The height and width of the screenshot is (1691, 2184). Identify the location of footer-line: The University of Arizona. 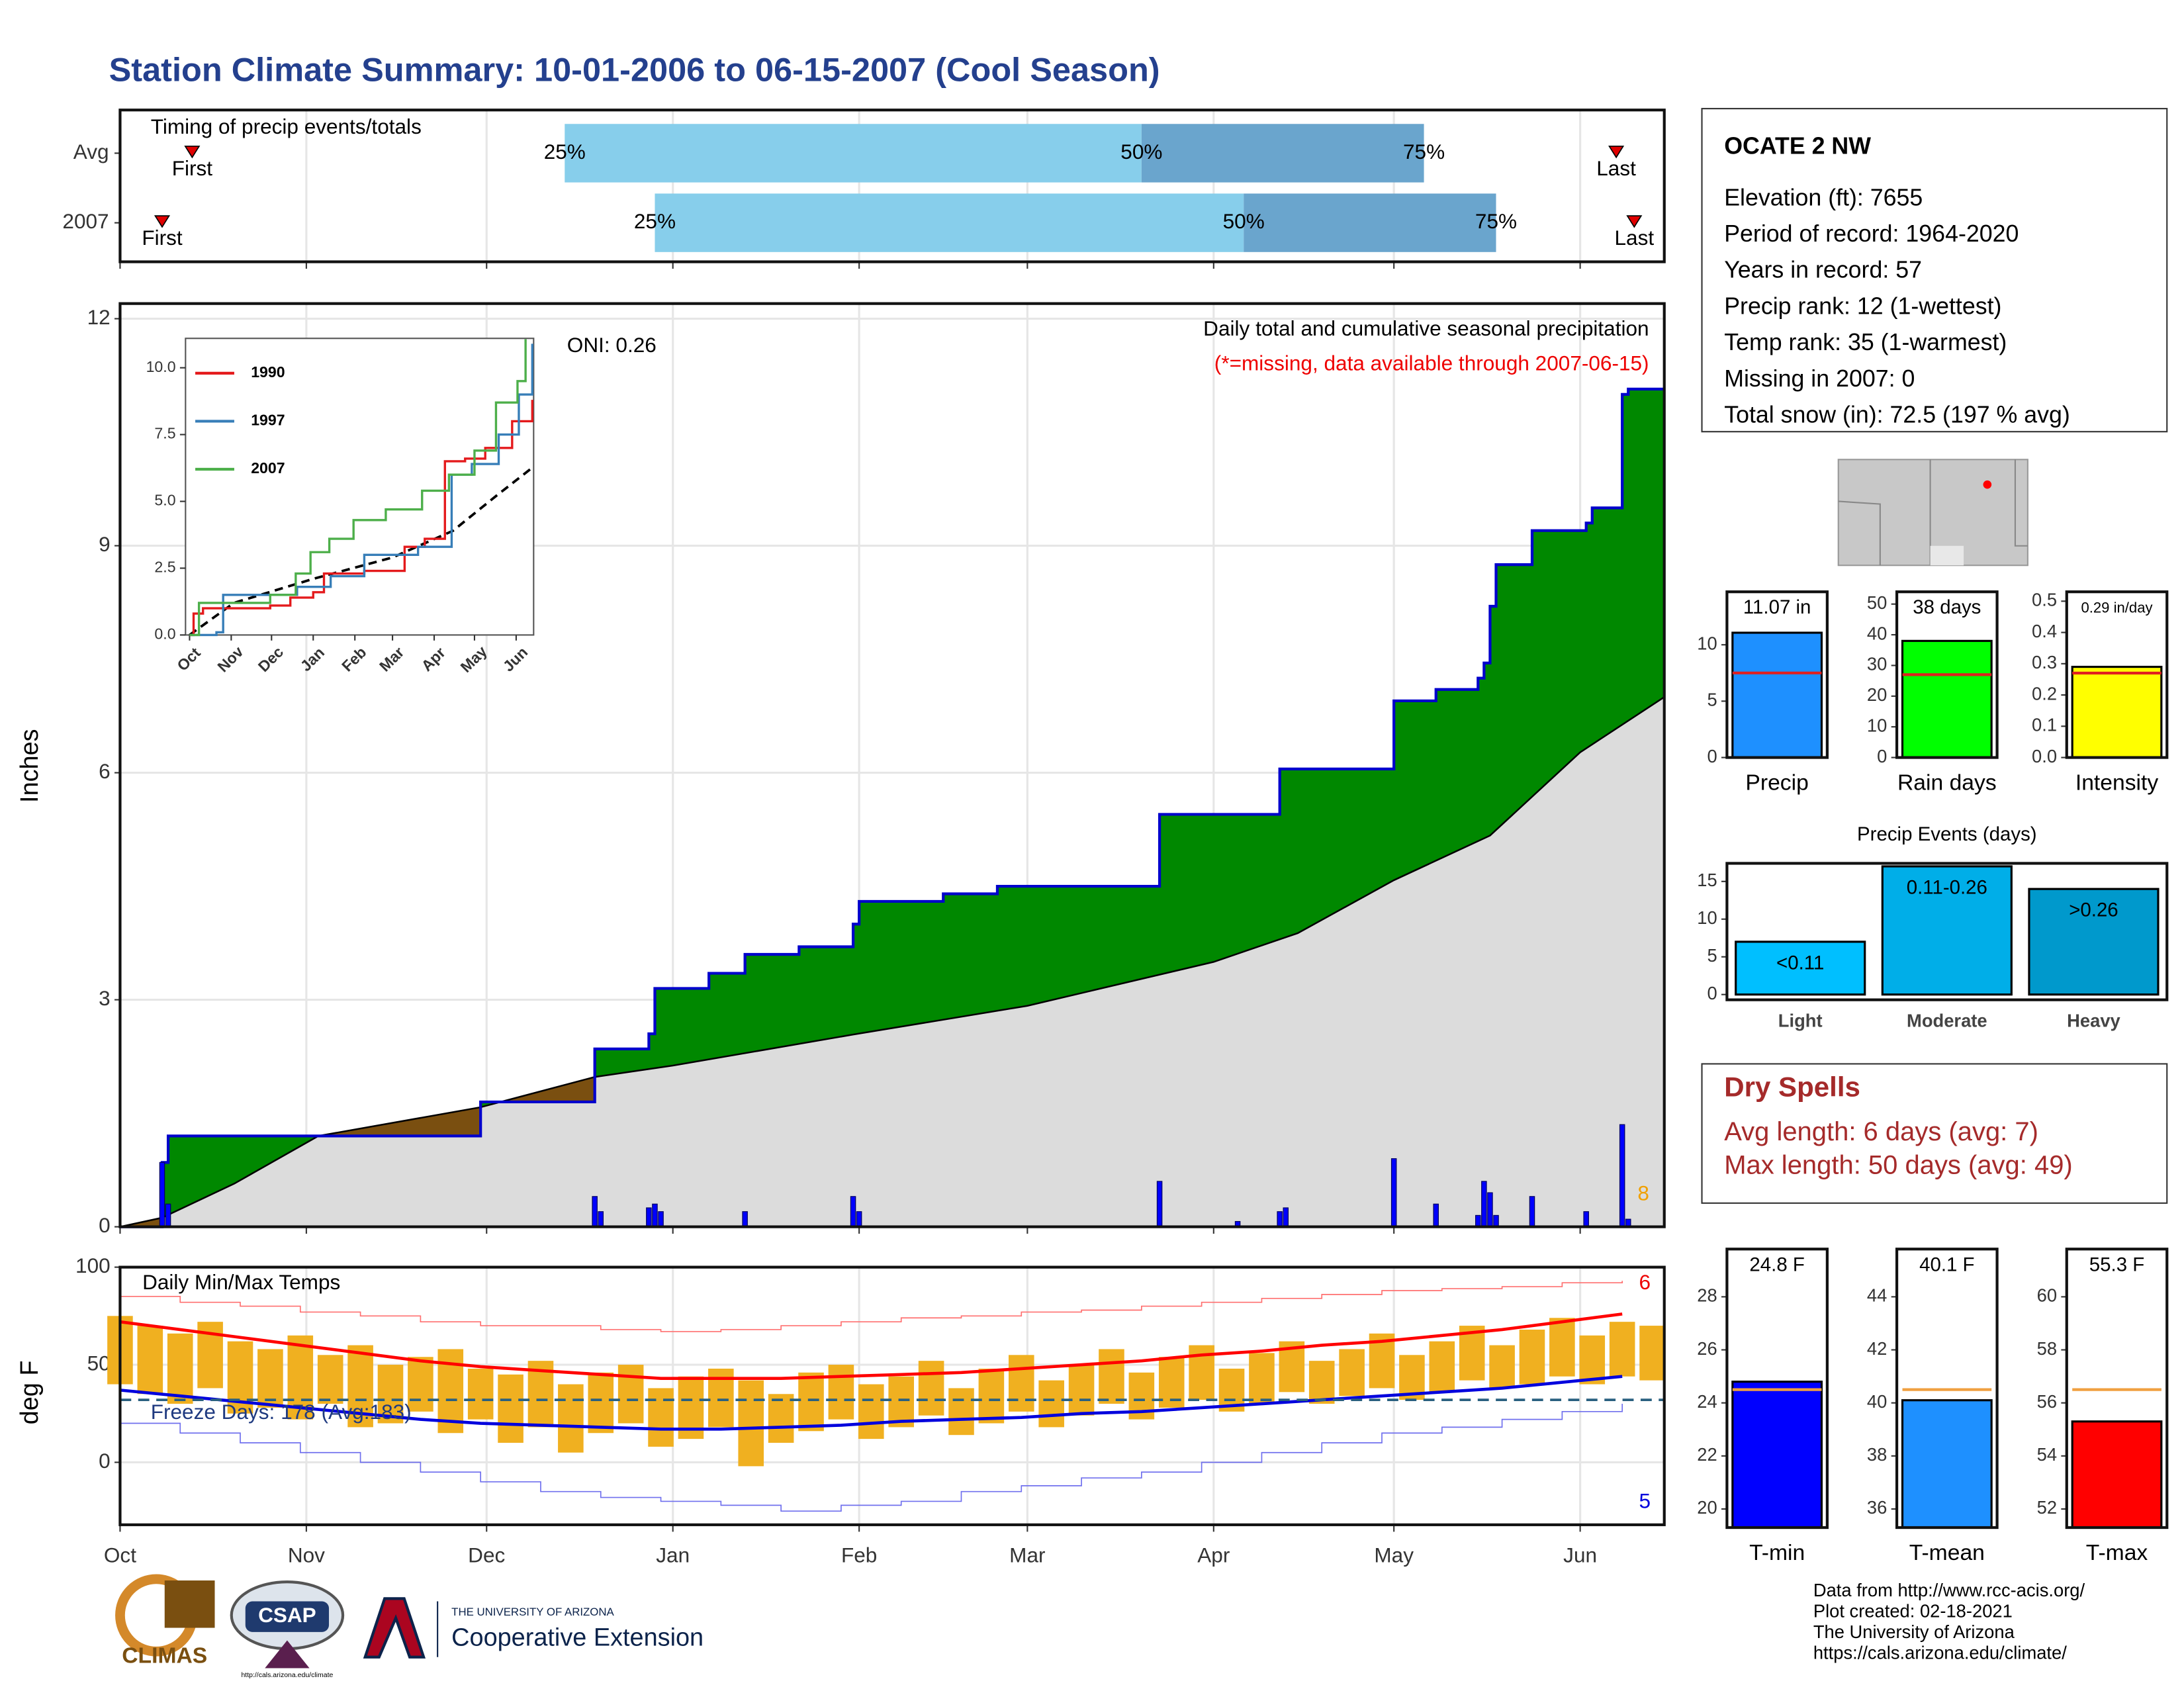
(1914, 1632).